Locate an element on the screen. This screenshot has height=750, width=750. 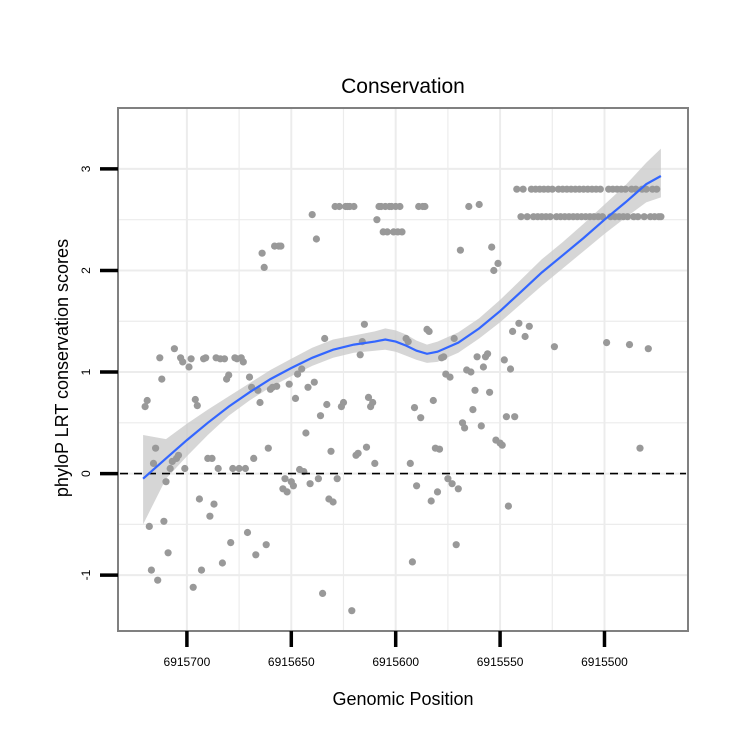
y-tick-label: -1 is located at coordinates (86, 574).